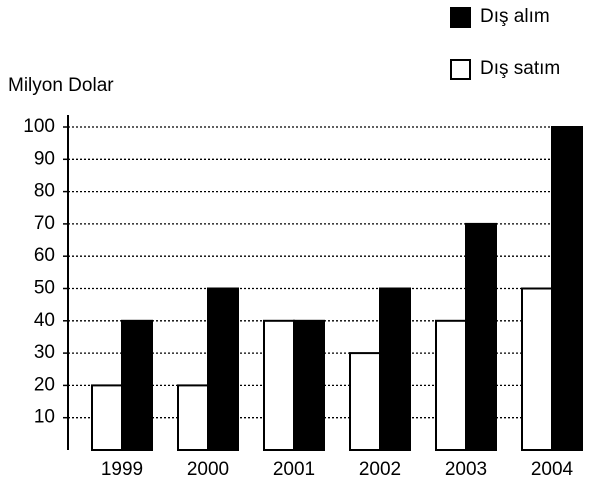 The image size is (593, 488). Describe the element at coordinates (44, 417) in the screenshot. I see `y-tick-label: 10` at that location.